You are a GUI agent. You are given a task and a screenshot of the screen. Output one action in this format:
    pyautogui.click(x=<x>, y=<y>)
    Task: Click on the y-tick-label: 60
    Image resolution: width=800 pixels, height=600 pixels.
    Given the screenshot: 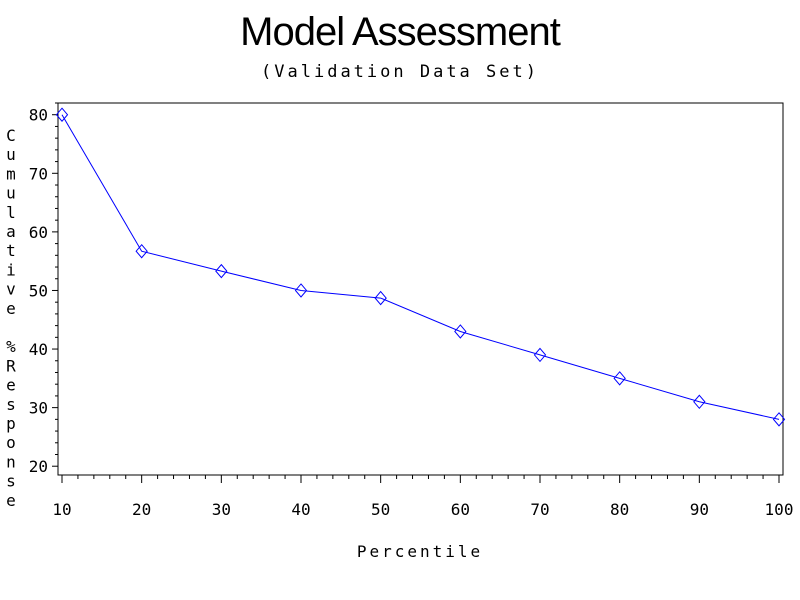 What is the action you would take?
    pyautogui.click(x=38, y=232)
    